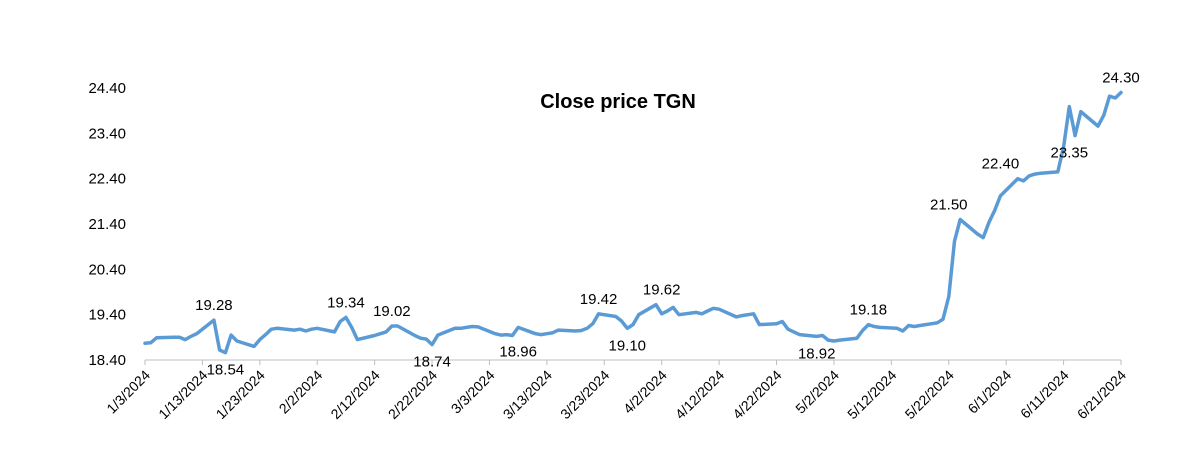 Image resolution: width=1200 pixels, height=473 pixels. Describe the element at coordinates (1001, 164) in the screenshot. I see `data-label: 22.40` at that location.